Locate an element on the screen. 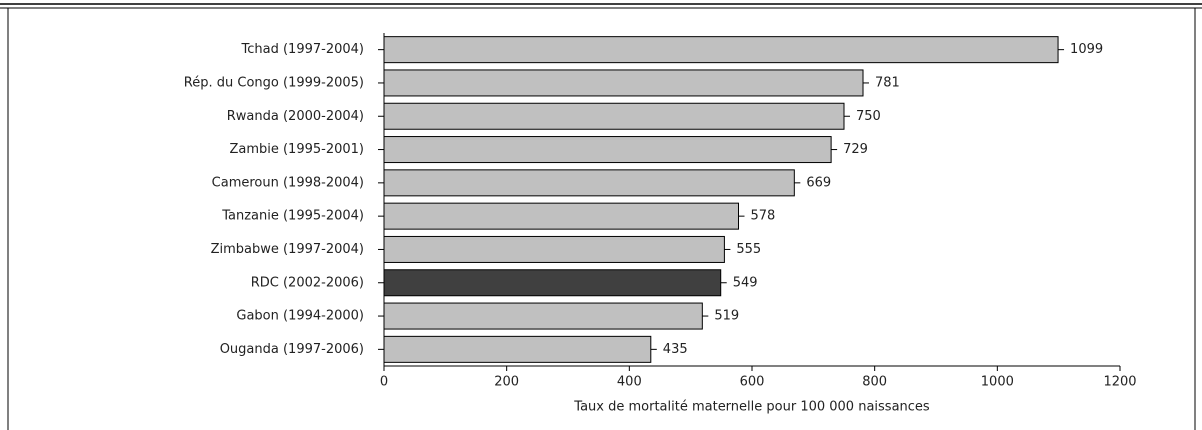 The image size is (1202, 430). x-tick-label: 200 is located at coordinates (506, 382).